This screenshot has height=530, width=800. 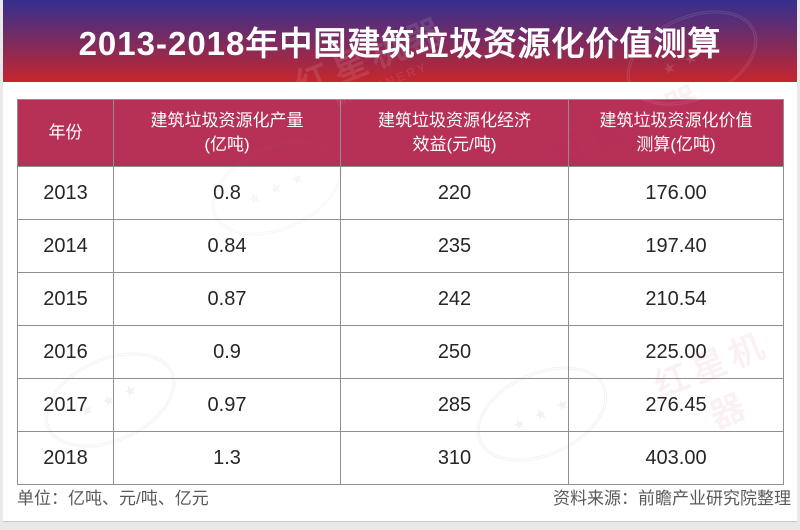 What do you see at coordinates (676, 299) in the screenshot?
I see `value-cell: 210.54` at bounding box center [676, 299].